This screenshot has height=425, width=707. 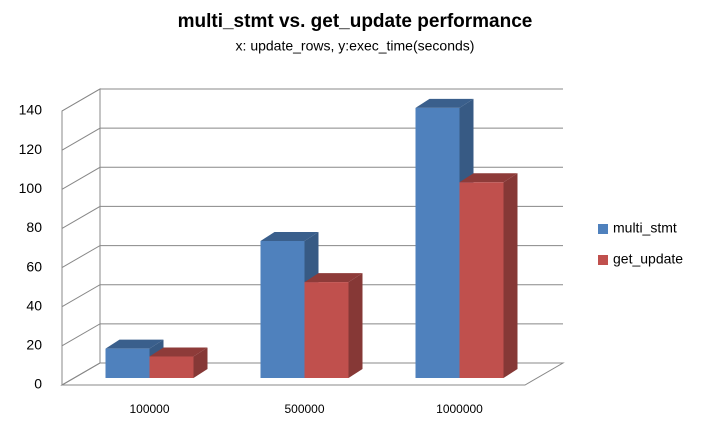 What do you see at coordinates (355, 46) in the screenshot?
I see `chart-subtitle: x: update_rows, y:exec_time(seconds)` at bounding box center [355, 46].